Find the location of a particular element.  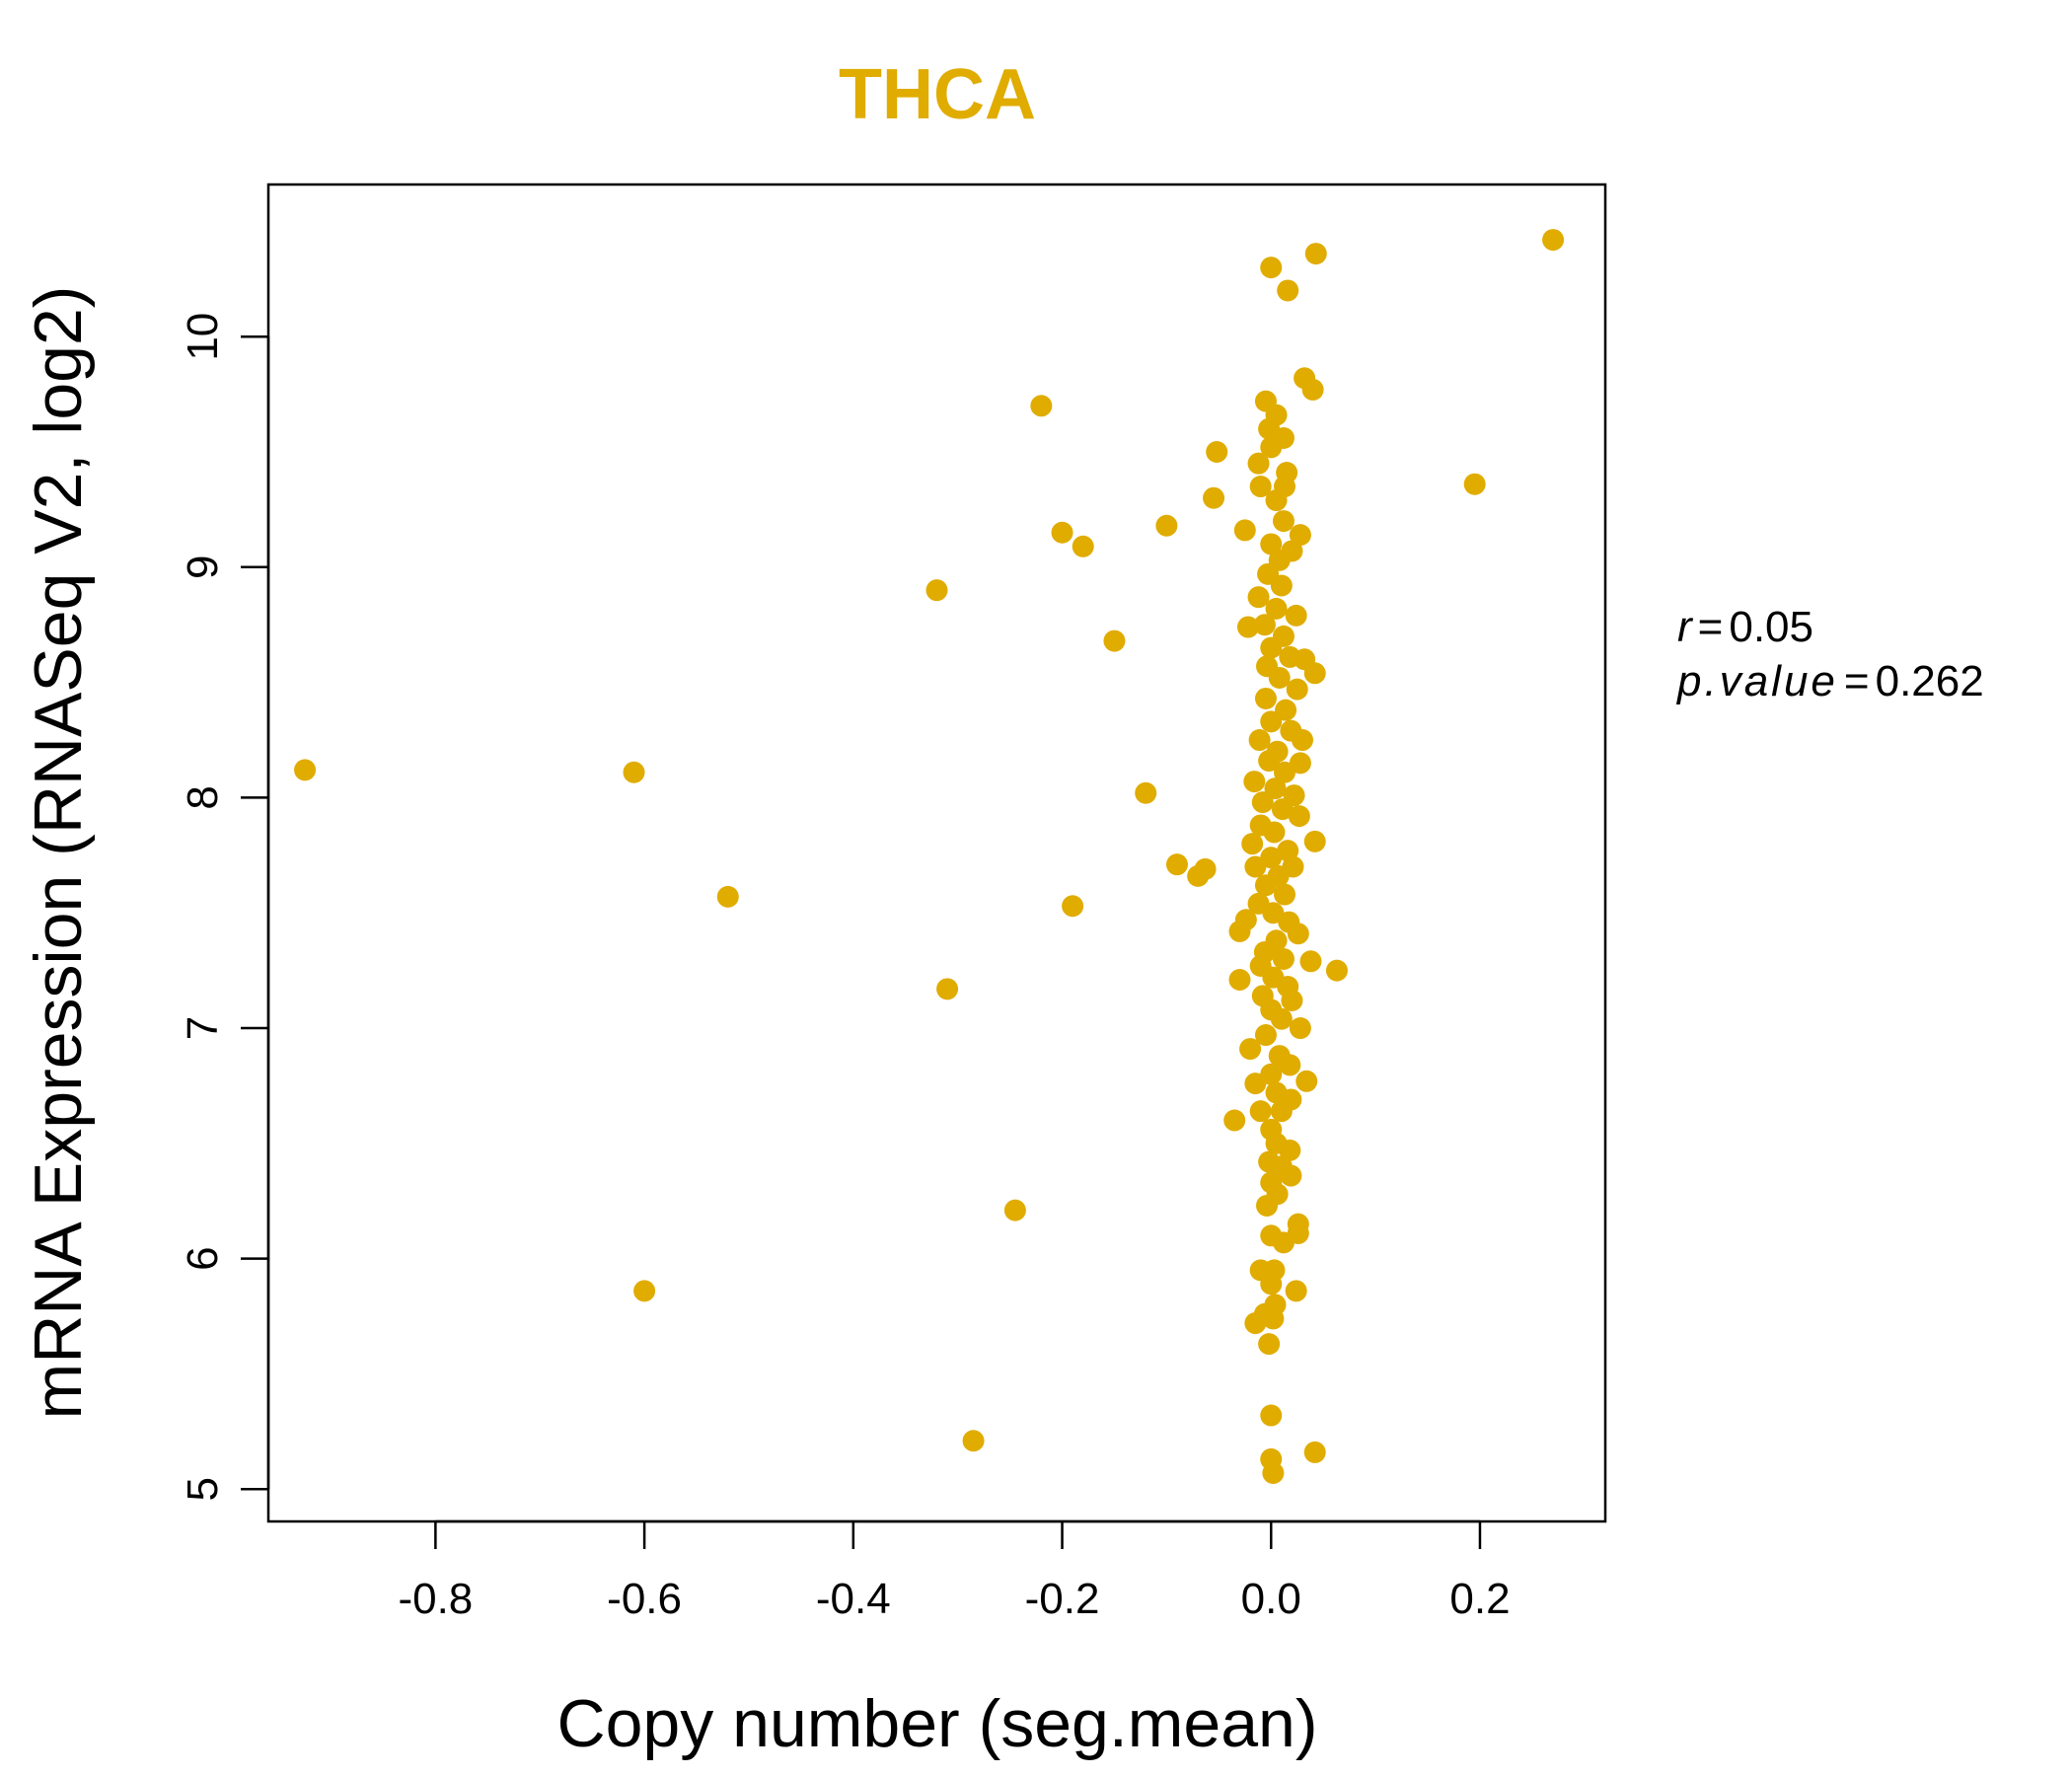

y-tick-label: 5 is located at coordinates (203, 1489).